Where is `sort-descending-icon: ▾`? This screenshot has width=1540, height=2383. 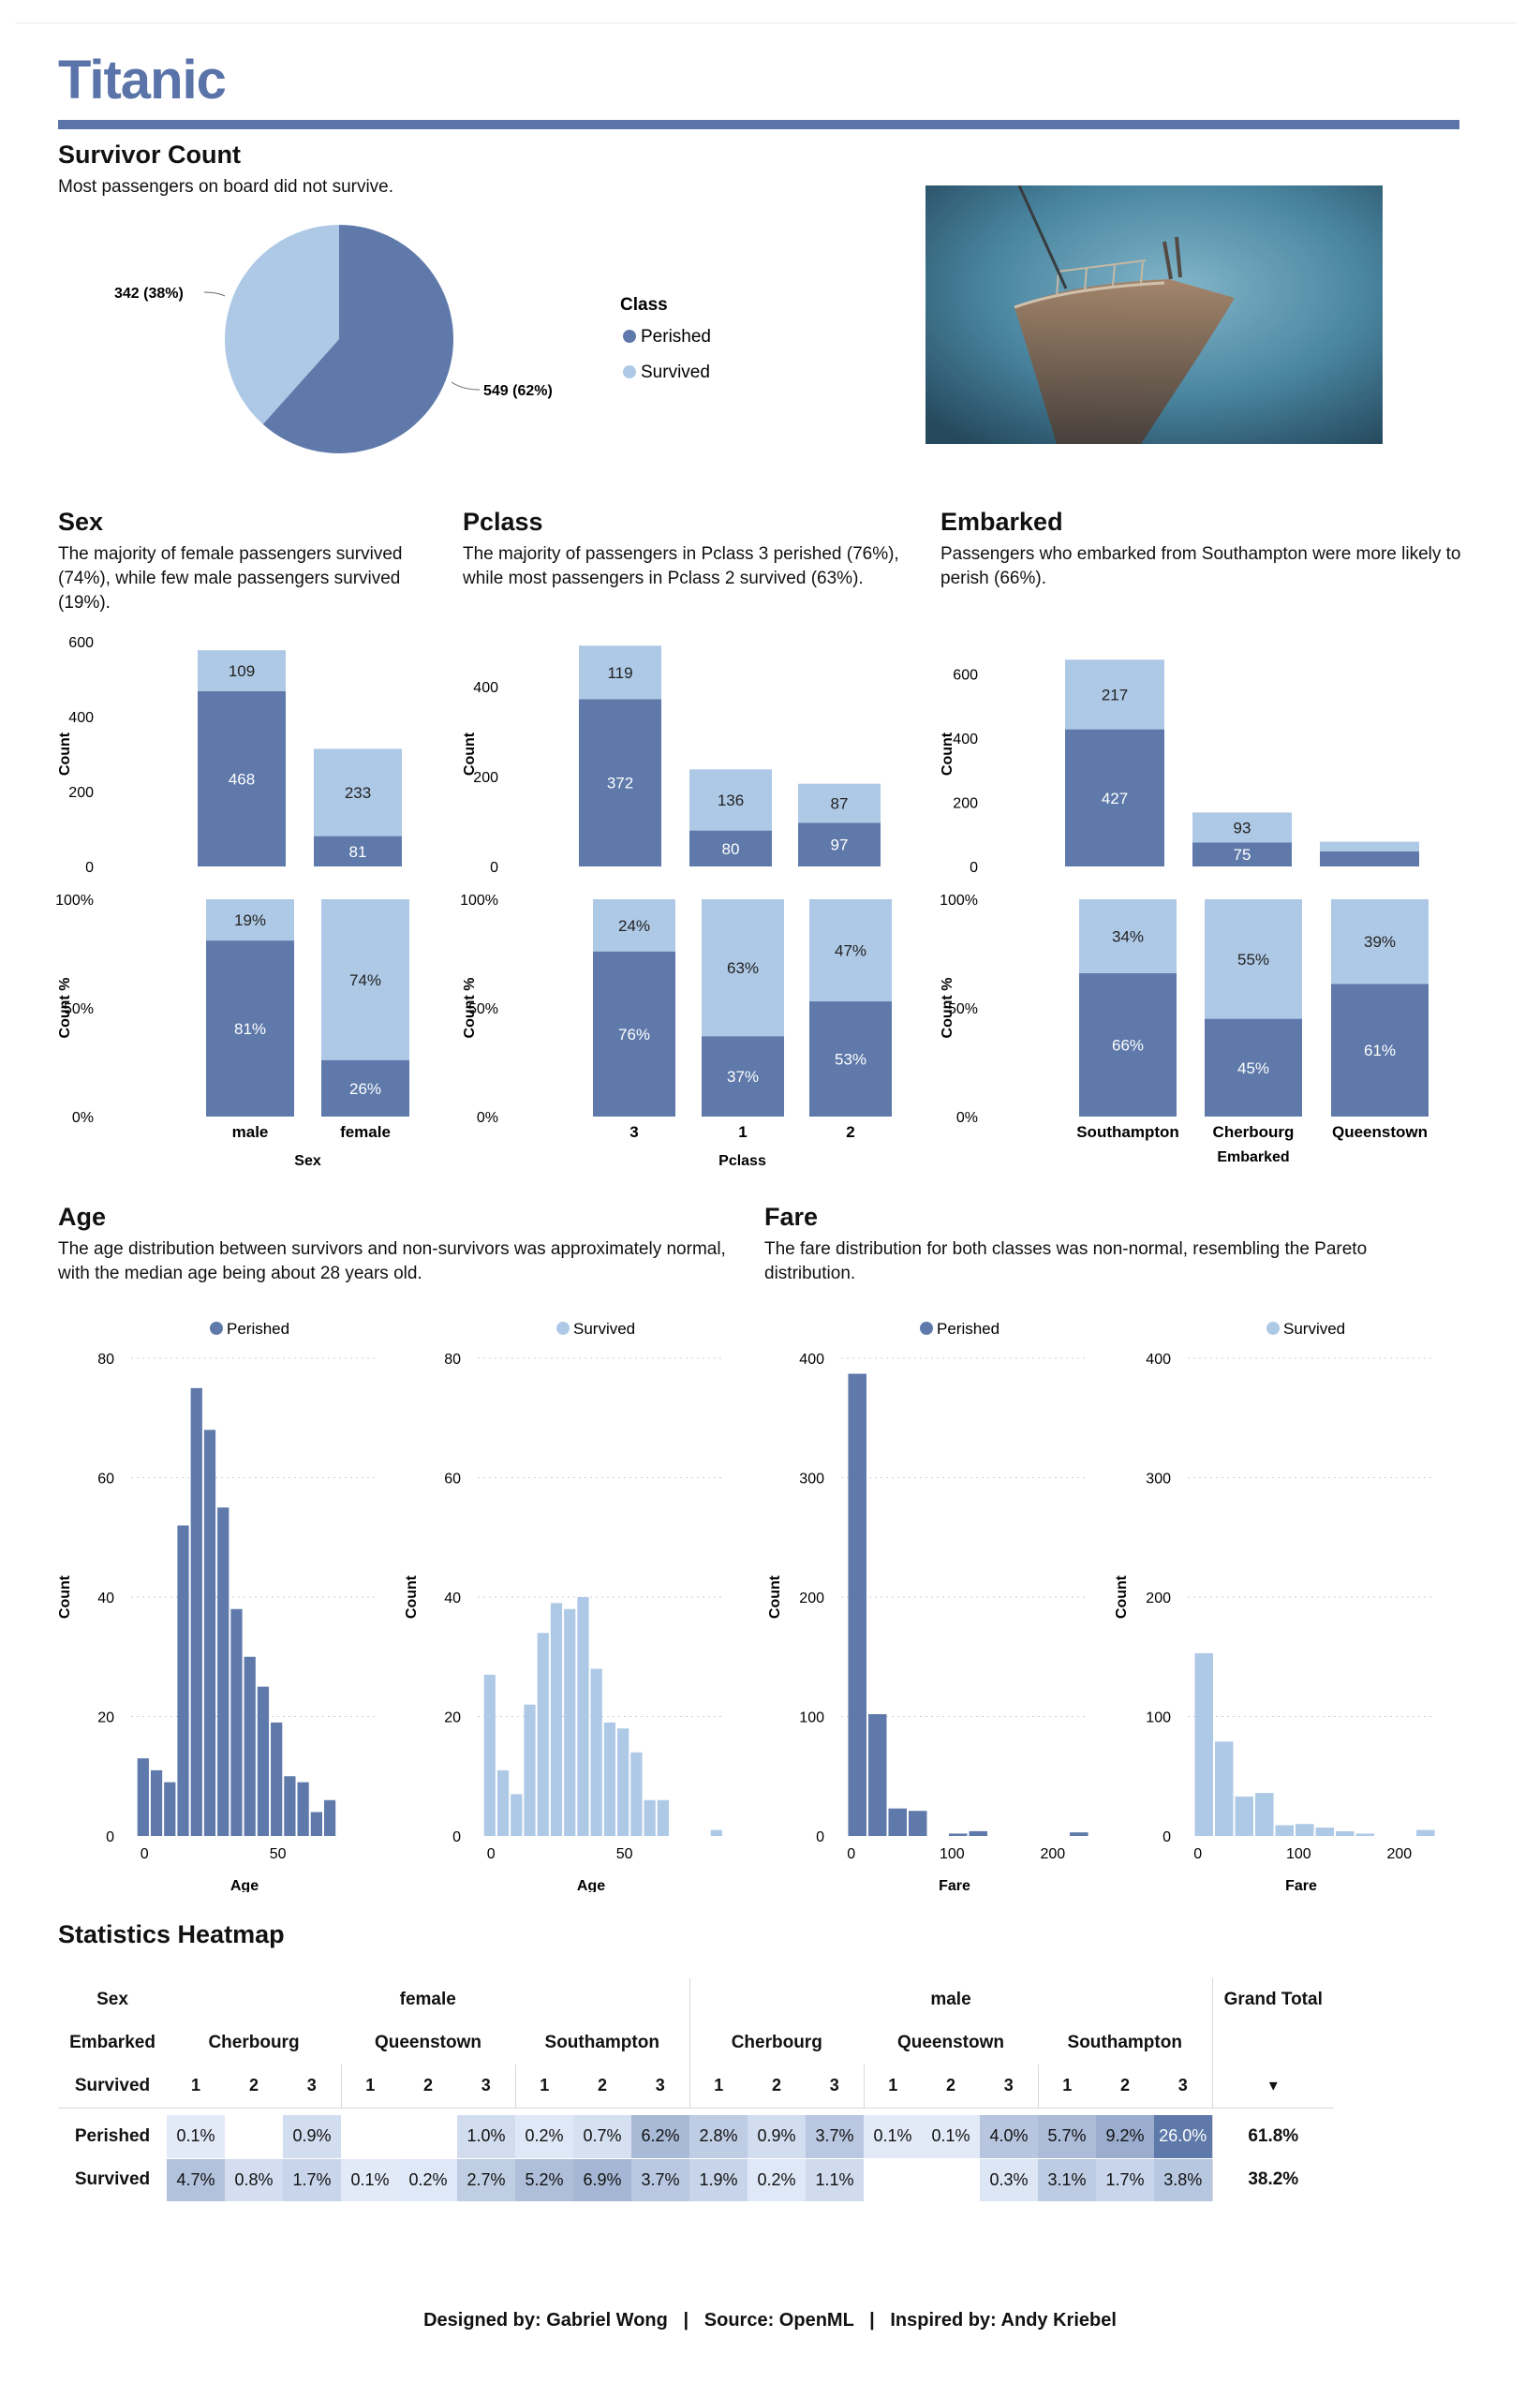 sort-descending-icon: ▾ is located at coordinates (1272, 2087).